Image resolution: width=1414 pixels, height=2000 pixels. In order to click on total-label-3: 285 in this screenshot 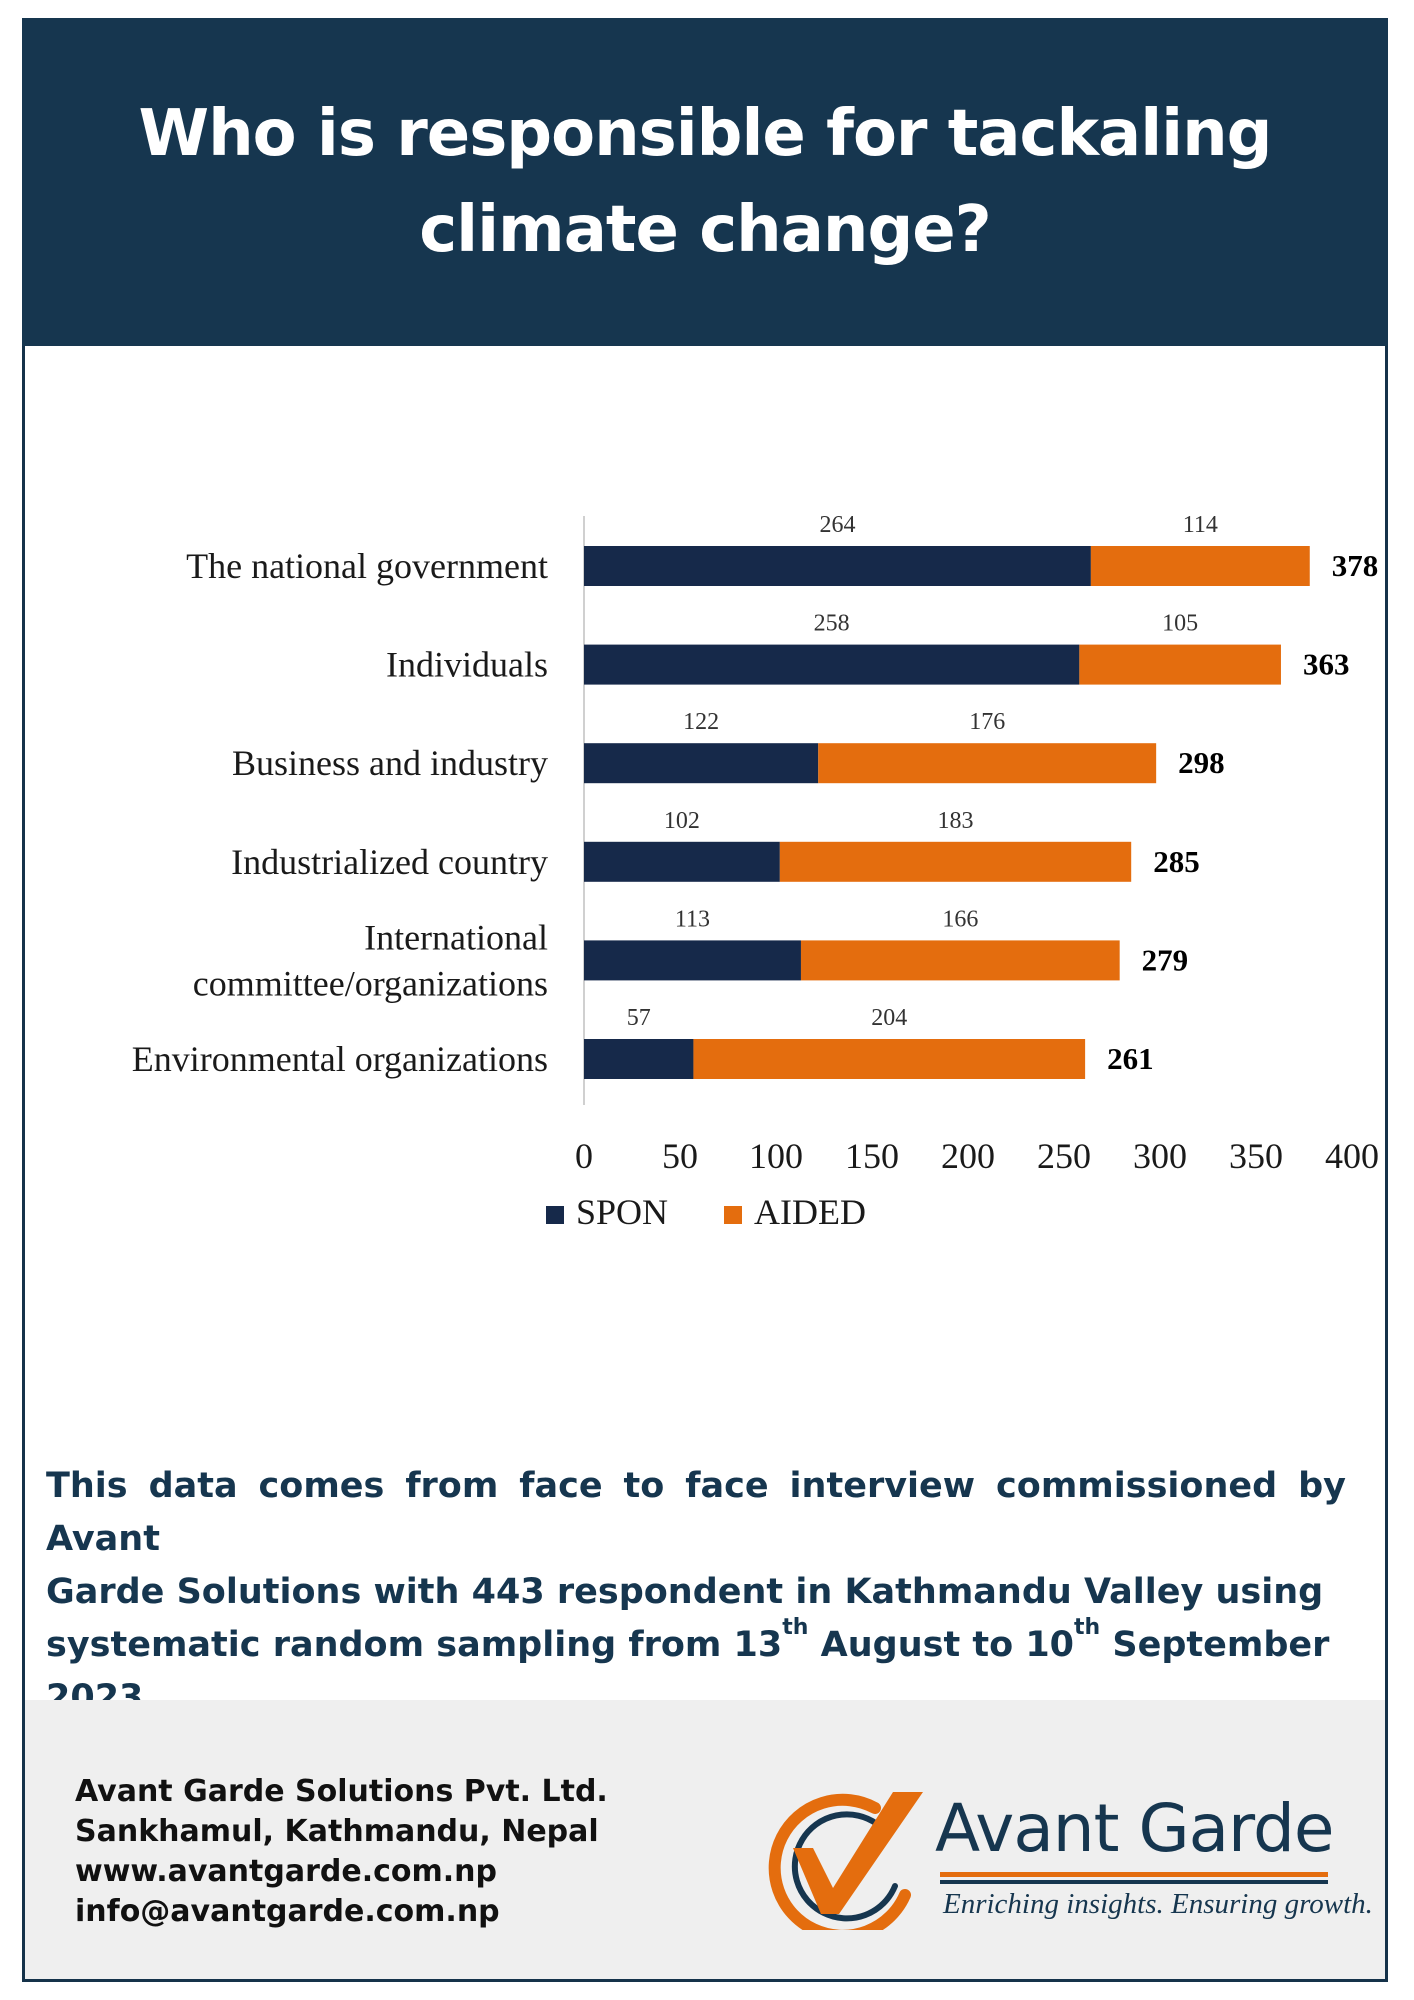, I will do `click(1176, 861)`.